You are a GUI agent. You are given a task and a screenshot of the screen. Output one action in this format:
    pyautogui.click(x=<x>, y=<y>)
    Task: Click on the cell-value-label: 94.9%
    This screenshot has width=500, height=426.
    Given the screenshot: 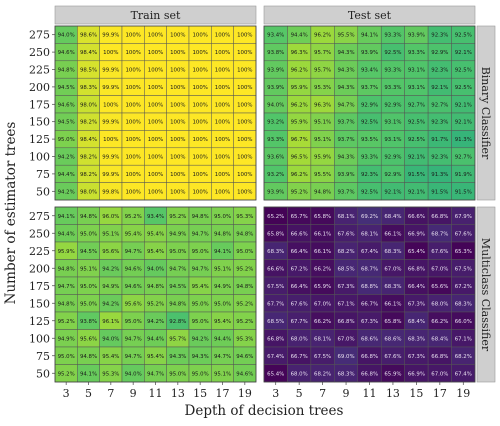 What is the action you would take?
    pyautogui.click(x=222, y=287)
    